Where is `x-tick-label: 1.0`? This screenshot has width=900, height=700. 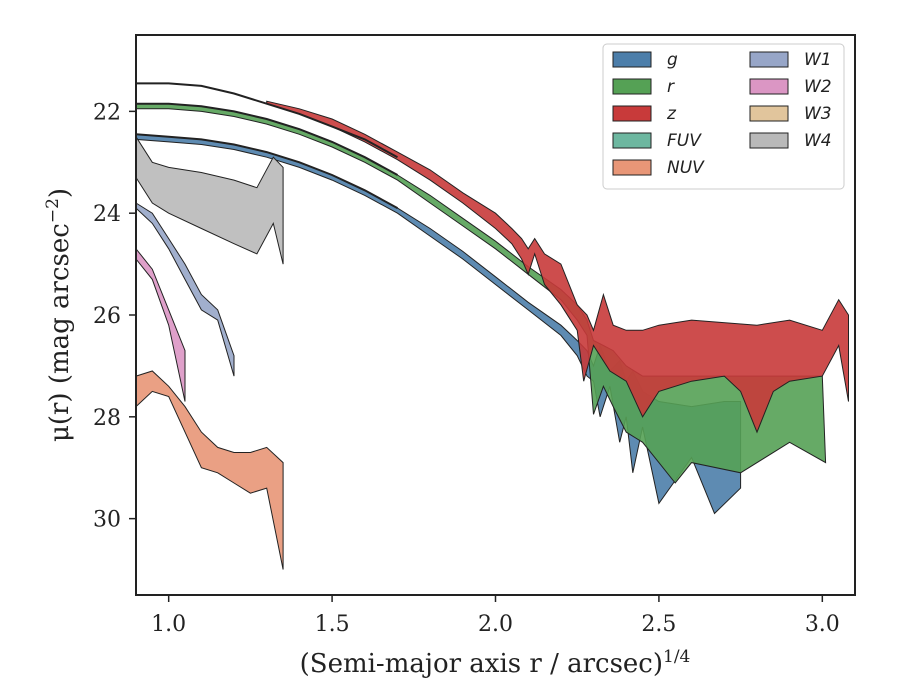 x-tick-label: 1.0 is located at coordinates (168, 624).